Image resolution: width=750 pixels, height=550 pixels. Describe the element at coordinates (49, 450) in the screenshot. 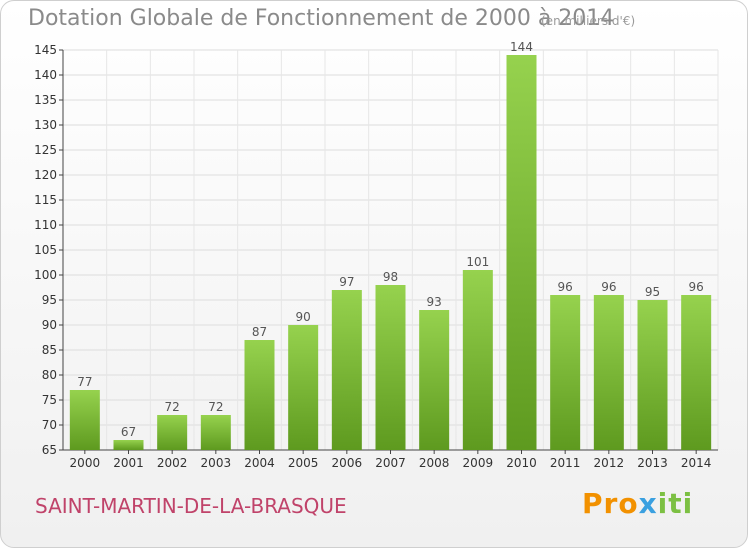

I see `y-tick-label: 65` at that location.